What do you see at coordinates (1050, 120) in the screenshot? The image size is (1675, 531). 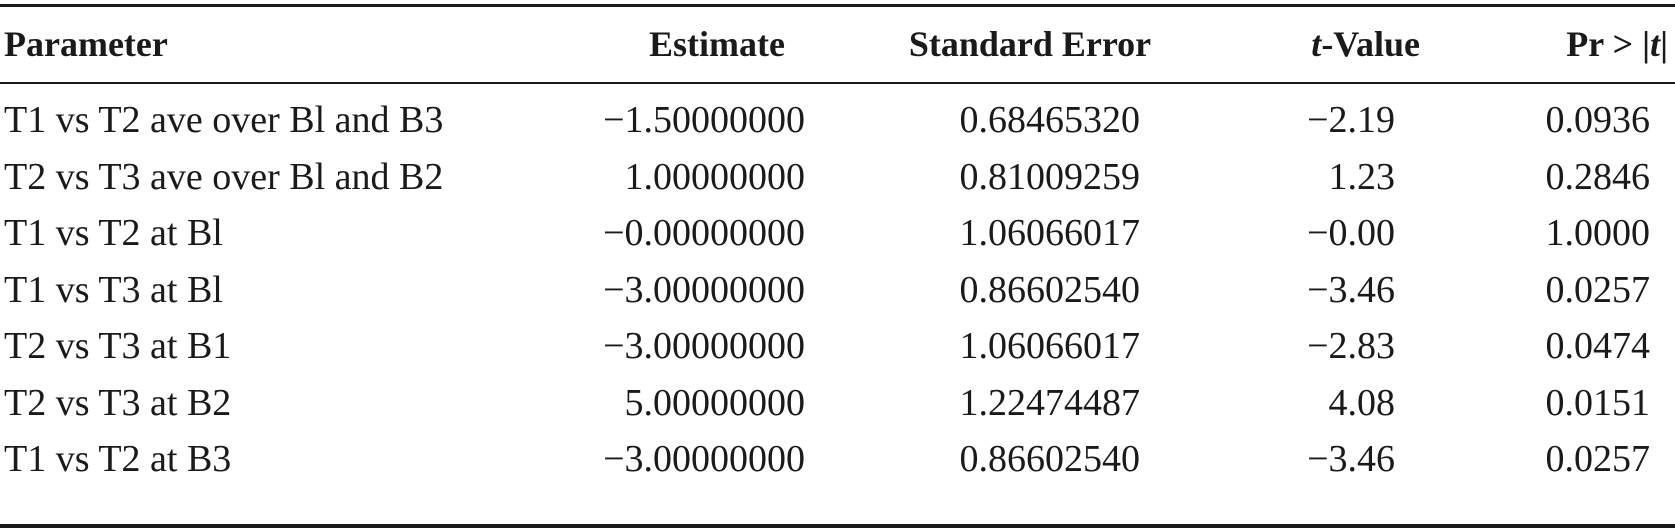 I see `cell-standard-error: 0.68465320` at bounding box center [1050, 120].